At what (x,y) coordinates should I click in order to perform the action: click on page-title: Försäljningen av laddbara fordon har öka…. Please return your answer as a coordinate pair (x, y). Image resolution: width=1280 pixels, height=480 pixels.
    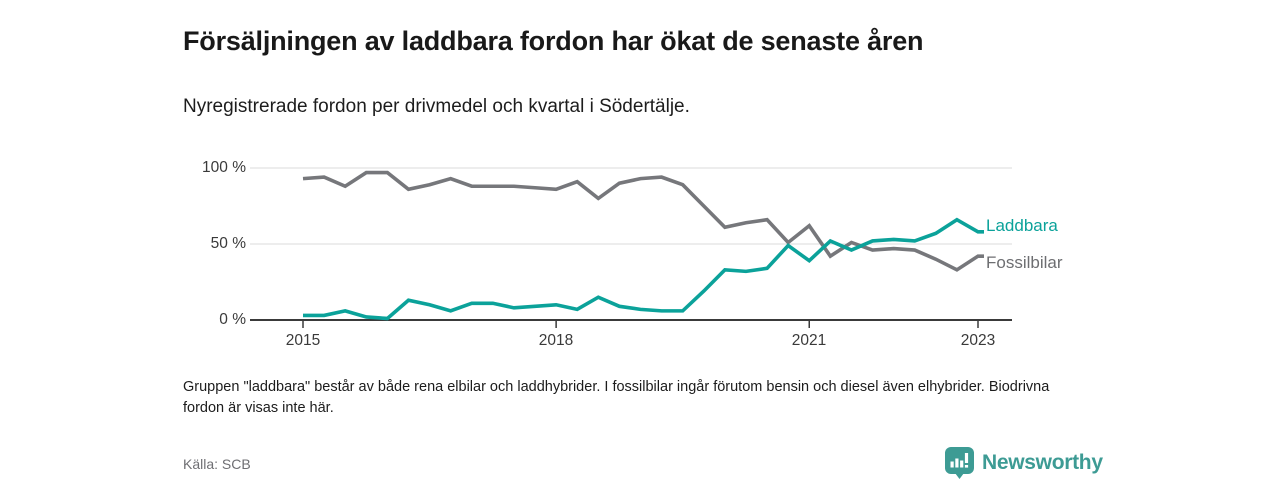
    Looking at the image, I should click on (553, 41).